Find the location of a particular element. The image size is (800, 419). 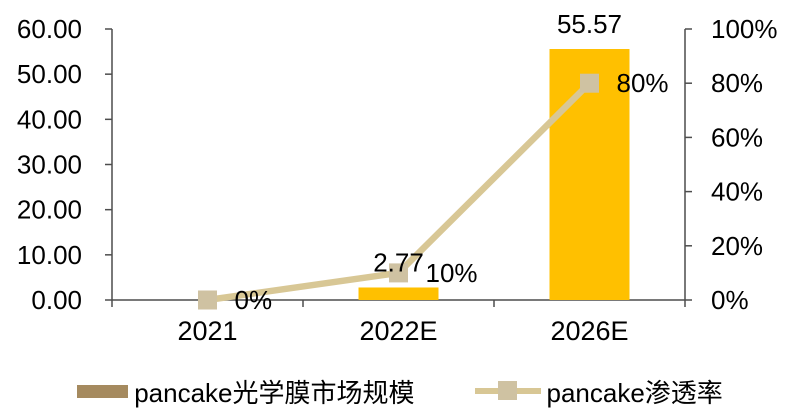

line-value-label: 10% is located at coordinates (452, 273).